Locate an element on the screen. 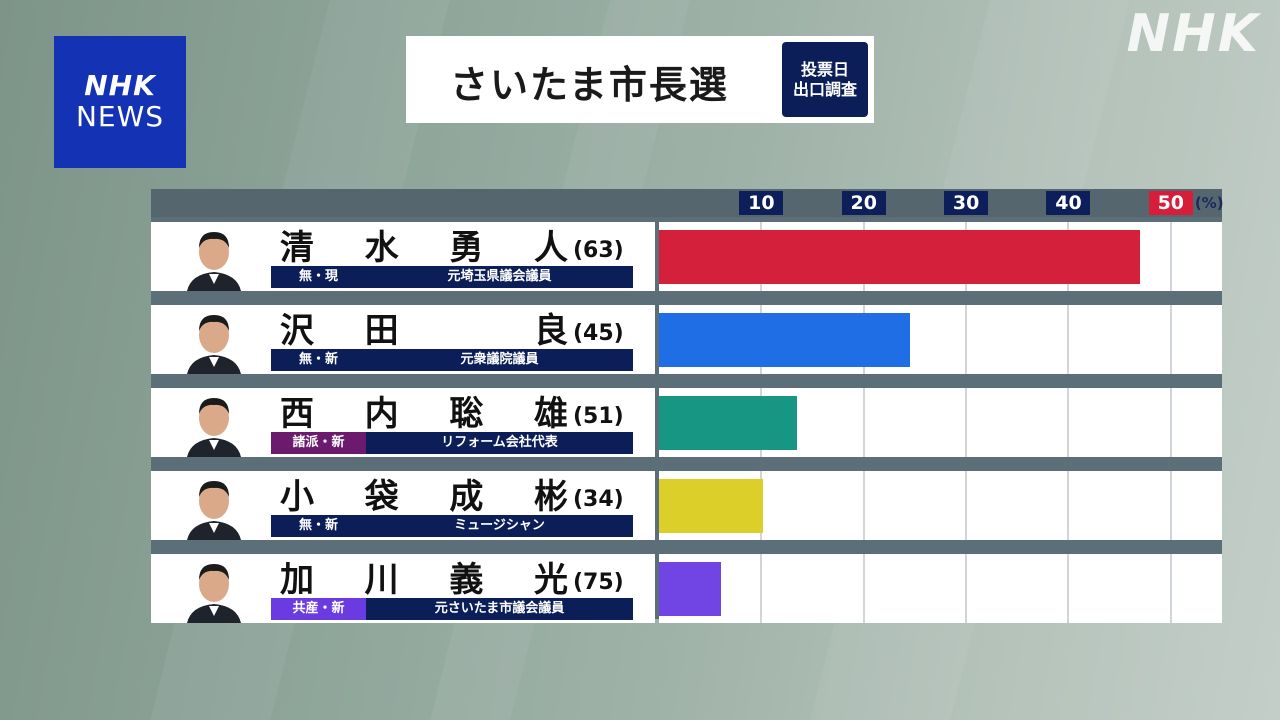 This screenshot has width=1280, height=720. logo-nhk-text: NHK is located at coordinates (120, 85).